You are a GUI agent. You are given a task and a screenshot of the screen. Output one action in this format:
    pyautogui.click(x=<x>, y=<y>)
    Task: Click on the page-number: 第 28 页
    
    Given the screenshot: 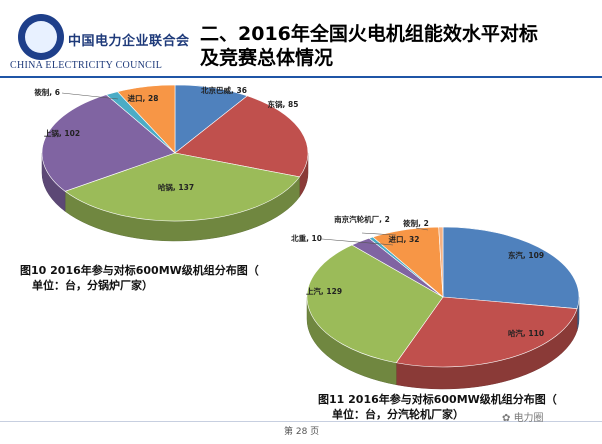 What is the action you would take?
    pyautogui.click(x=302, y=432)
    